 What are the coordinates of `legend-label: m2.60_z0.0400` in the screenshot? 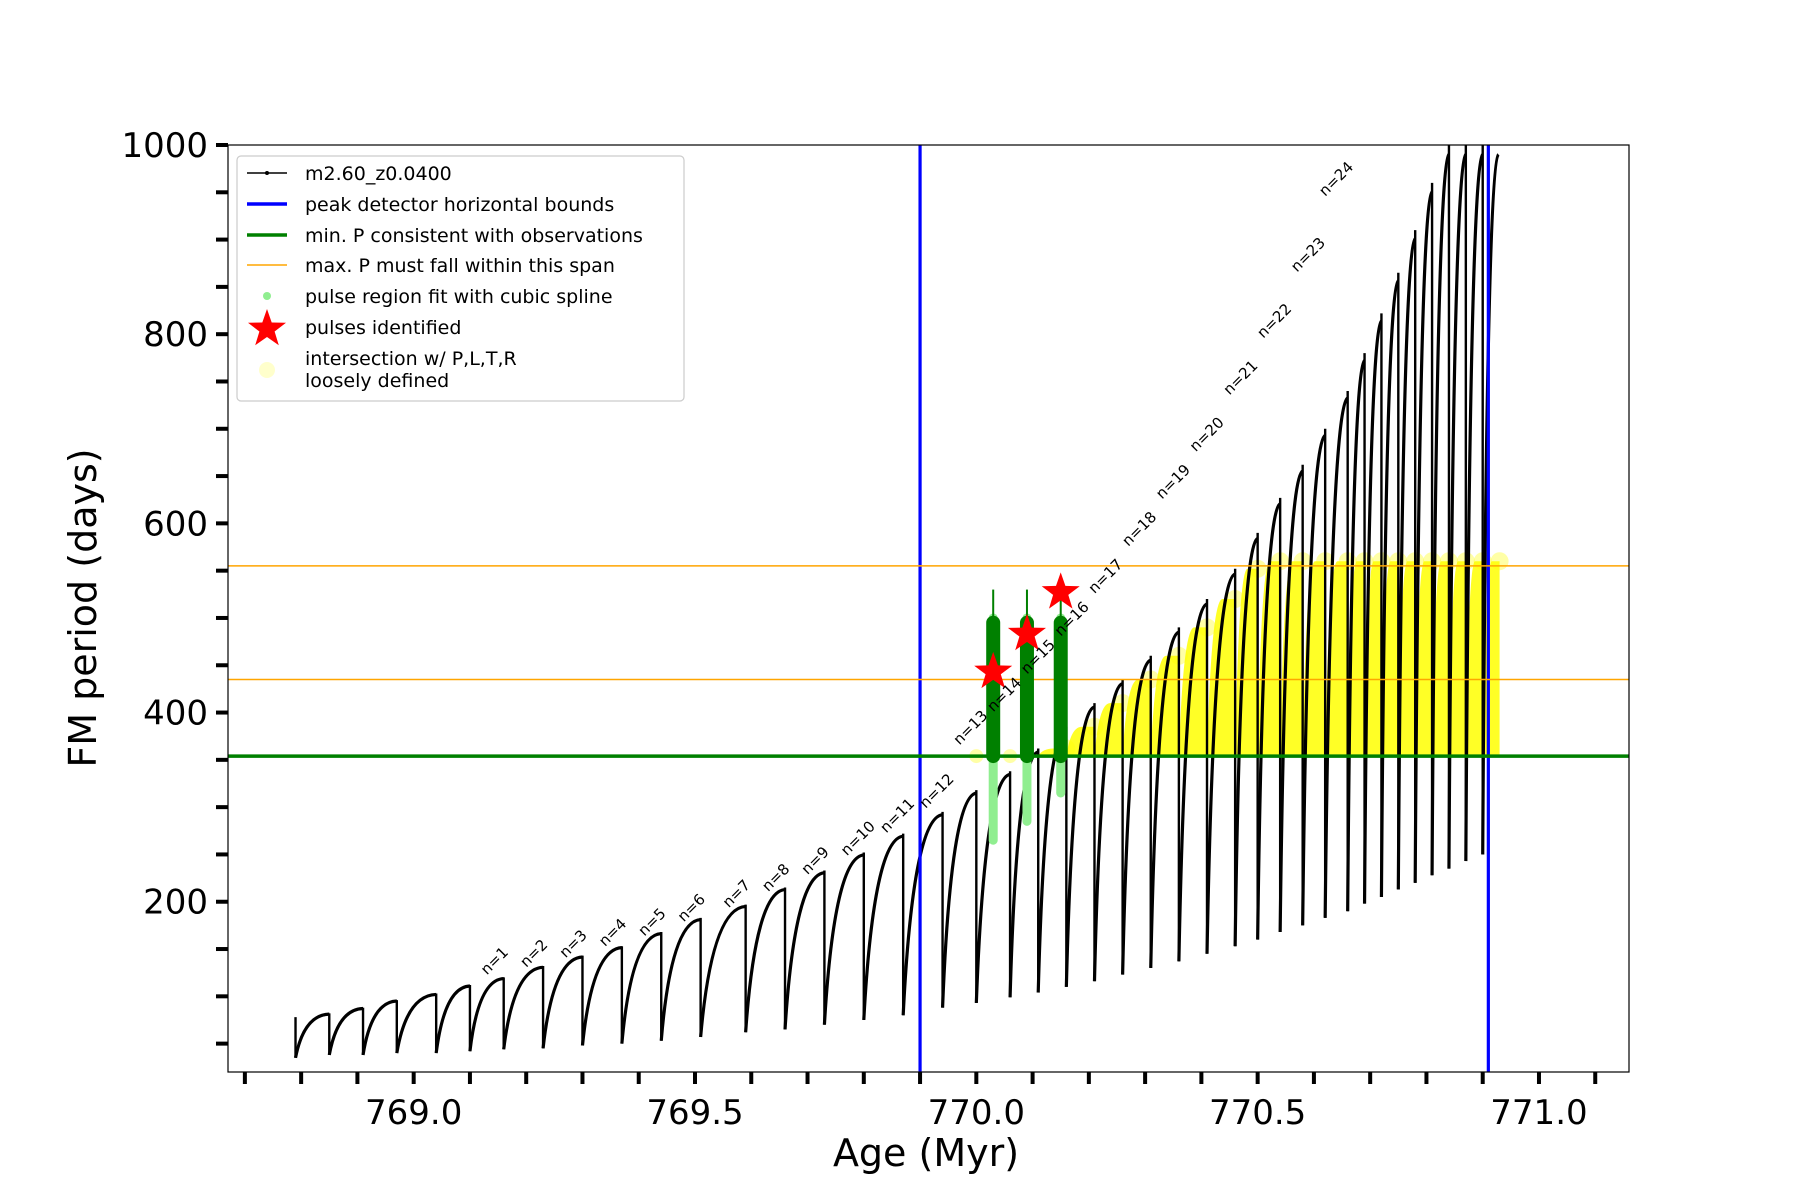 It's located at (378, 174).